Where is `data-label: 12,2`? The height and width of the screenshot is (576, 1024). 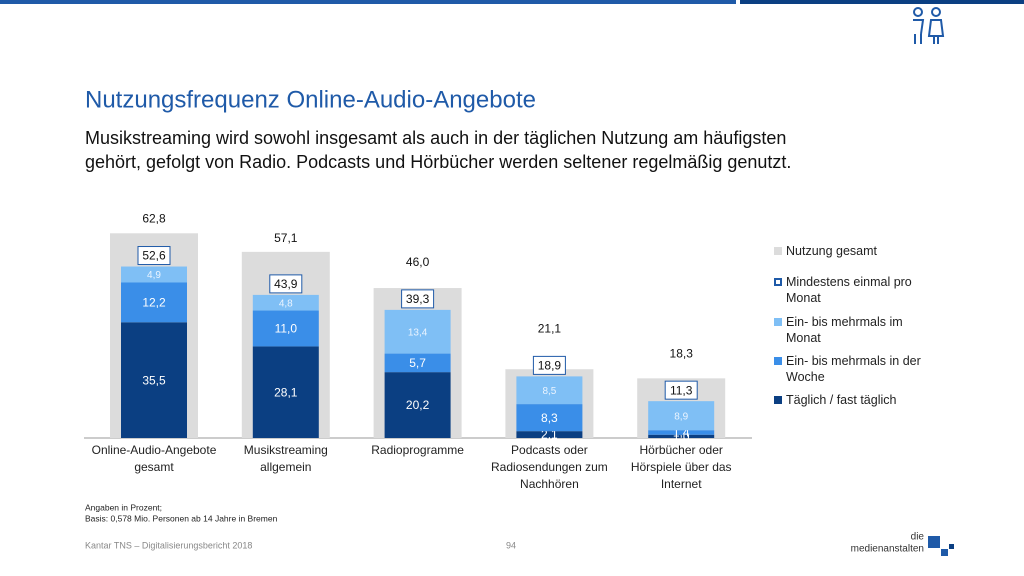 data-label: 12,2 is located at coordinates (154, 303).